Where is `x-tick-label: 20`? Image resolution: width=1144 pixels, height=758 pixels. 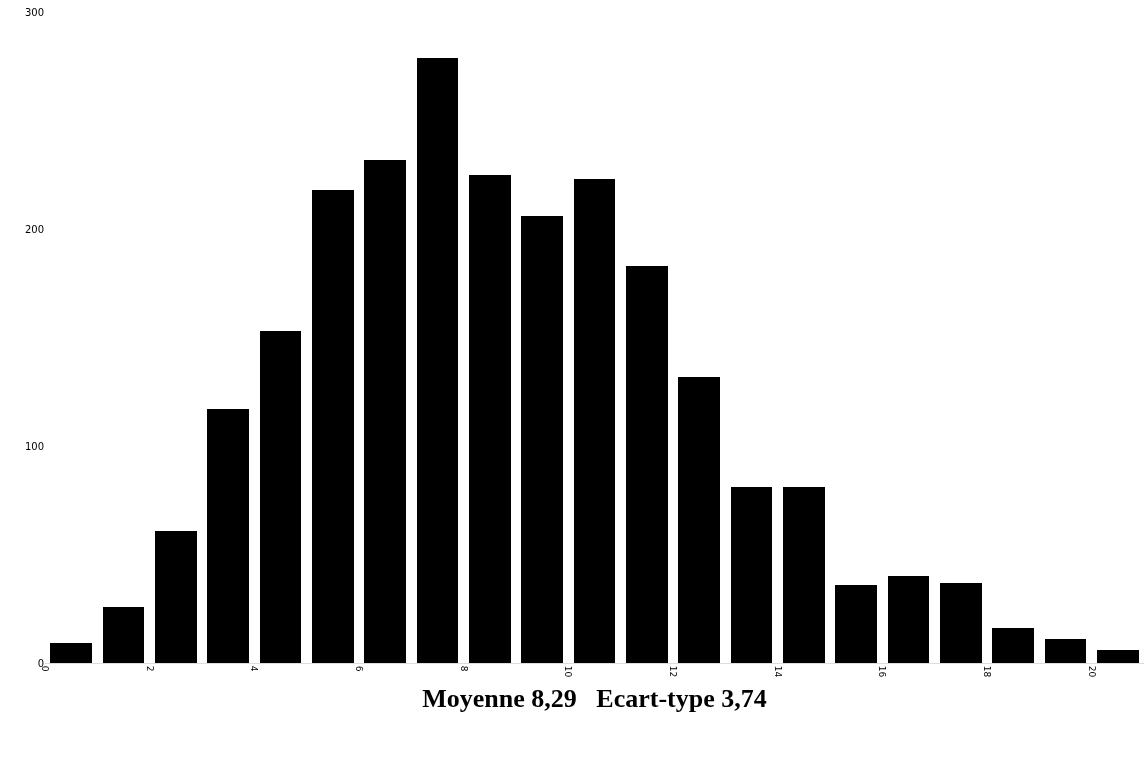 x-tick-label: 20 is located at coordinates (1091, 671).